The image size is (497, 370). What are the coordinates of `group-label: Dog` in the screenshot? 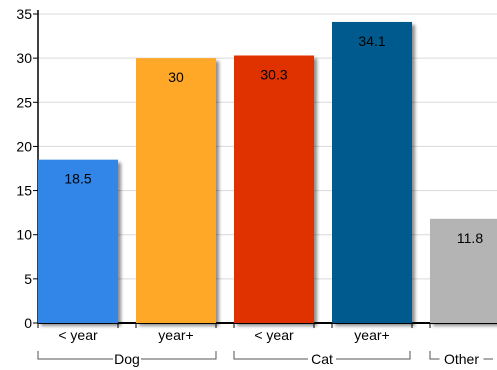 It's located at (127, 359).